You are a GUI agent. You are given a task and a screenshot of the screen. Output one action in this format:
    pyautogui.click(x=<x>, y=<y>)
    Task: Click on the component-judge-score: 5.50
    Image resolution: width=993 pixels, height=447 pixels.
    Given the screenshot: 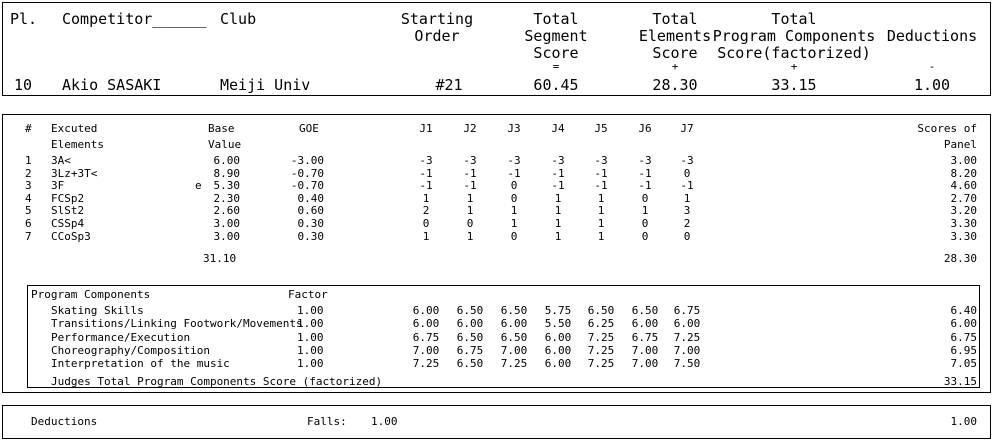 What is the action you would take?
    pyautogui.click(x=558, y=324)
    